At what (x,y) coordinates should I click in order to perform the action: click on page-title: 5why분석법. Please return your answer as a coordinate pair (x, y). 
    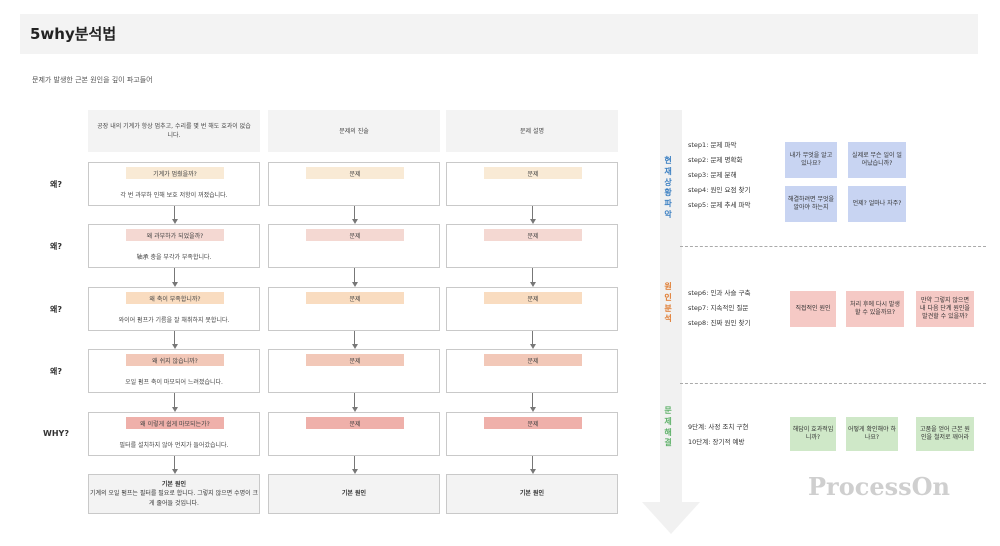
    Looking at the image, I should click on (73, 34).